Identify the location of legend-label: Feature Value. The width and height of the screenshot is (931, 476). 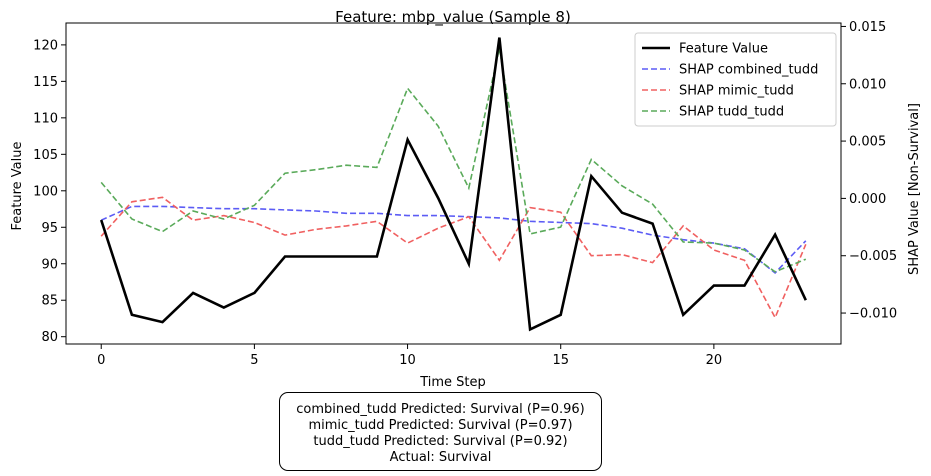
(723, 49).